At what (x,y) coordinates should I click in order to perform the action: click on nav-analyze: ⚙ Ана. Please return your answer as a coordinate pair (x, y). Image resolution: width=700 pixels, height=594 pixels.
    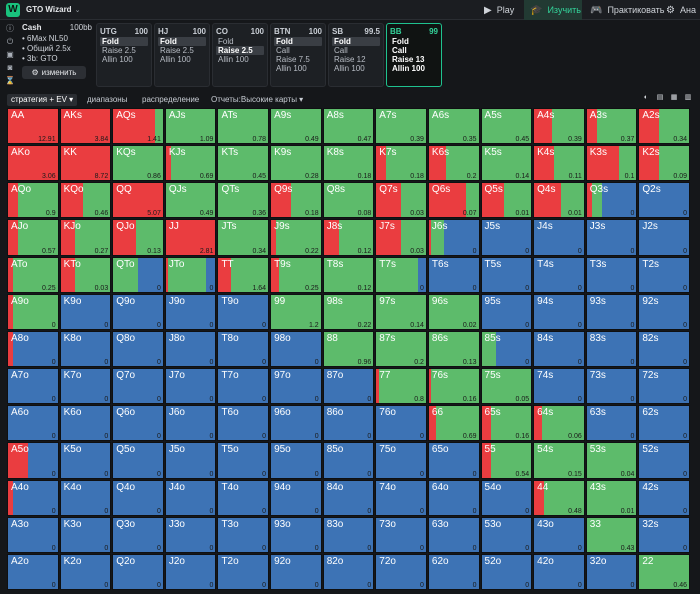
    Looking at the image, I should click on (681, 10).